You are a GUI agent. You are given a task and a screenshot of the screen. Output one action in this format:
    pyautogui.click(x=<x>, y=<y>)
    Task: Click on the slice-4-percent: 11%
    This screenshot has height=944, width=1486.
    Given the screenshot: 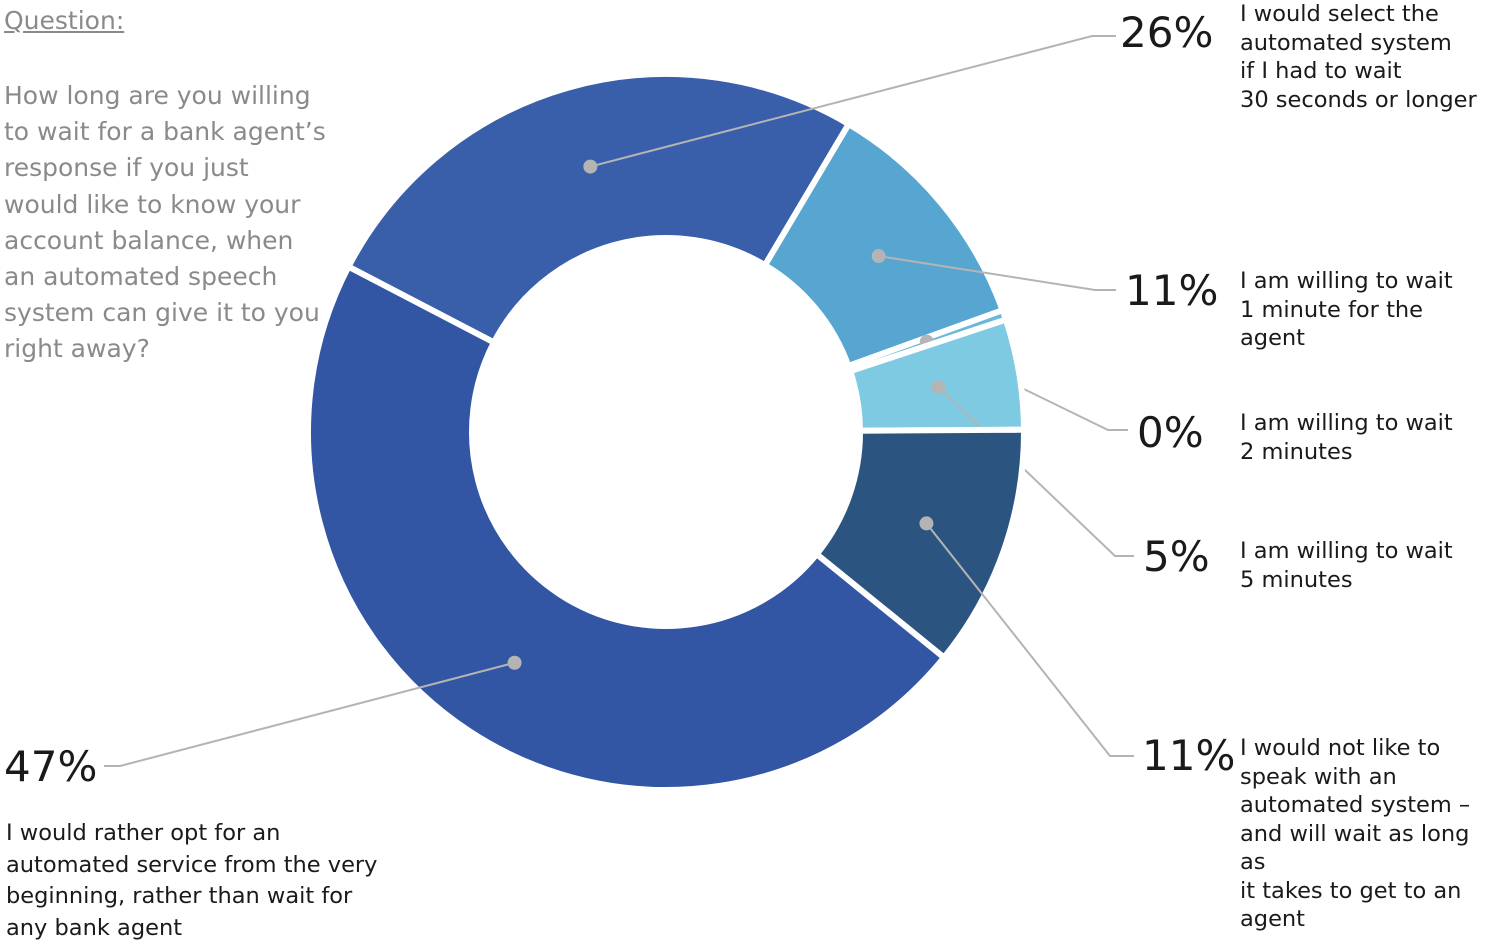 What is the action you would take?
    pyautogui.click(x=1189, y=755)
    